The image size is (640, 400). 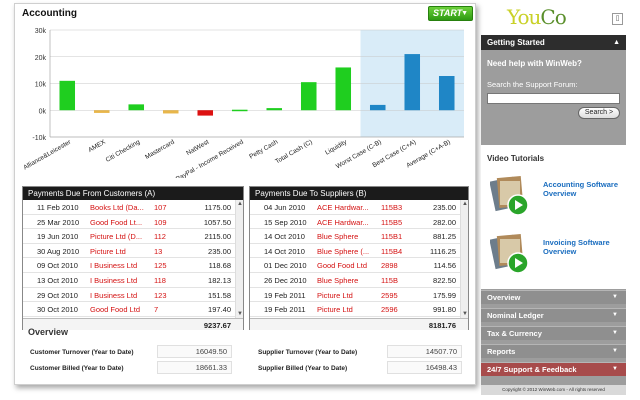 I want to click on x-tick-label: Mastercard, so click(x=160, y=149).